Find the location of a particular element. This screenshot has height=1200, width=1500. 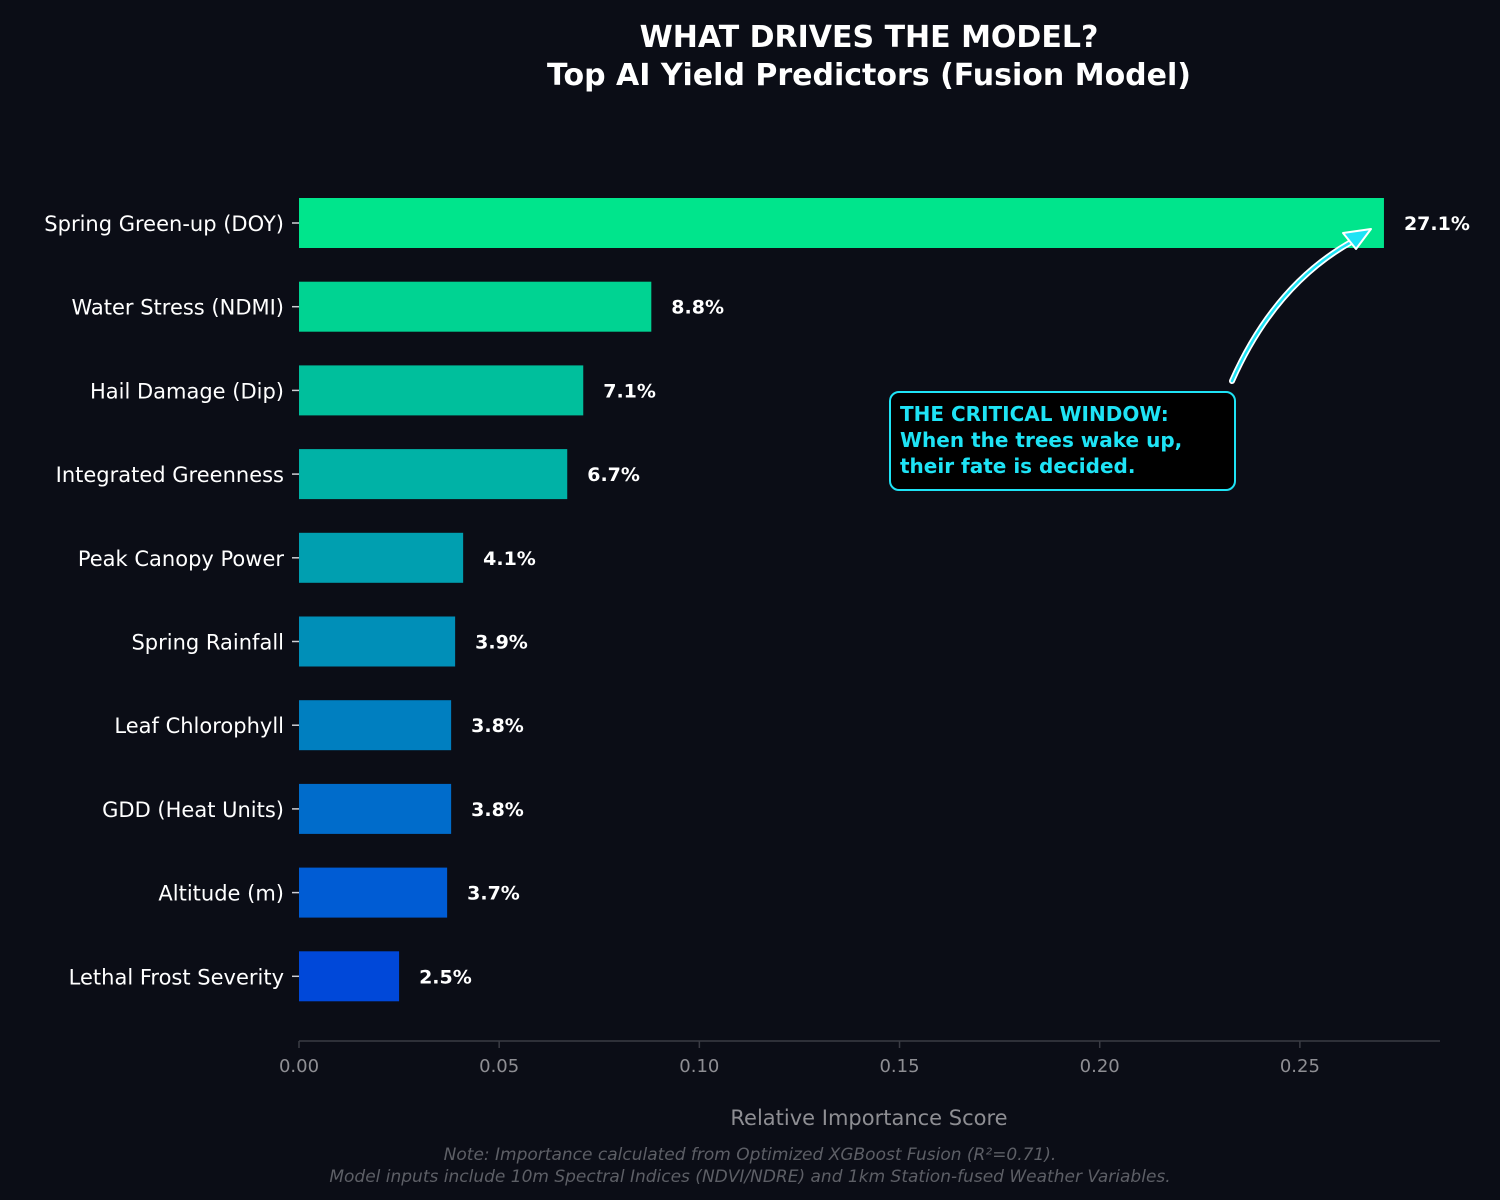

value-label-1: 27.1% is located at coordinates (1437, 224).